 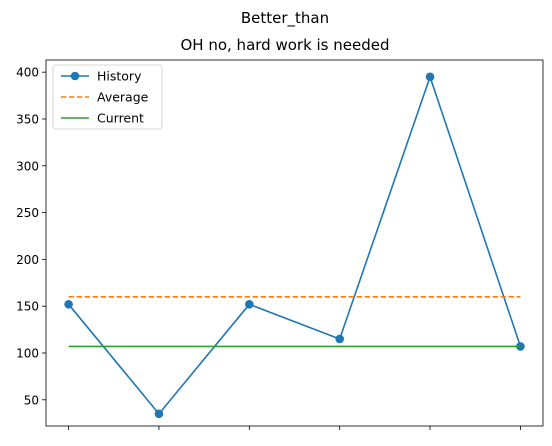 I want to click on legend-label-current: Current, so click(x=120, y=118).